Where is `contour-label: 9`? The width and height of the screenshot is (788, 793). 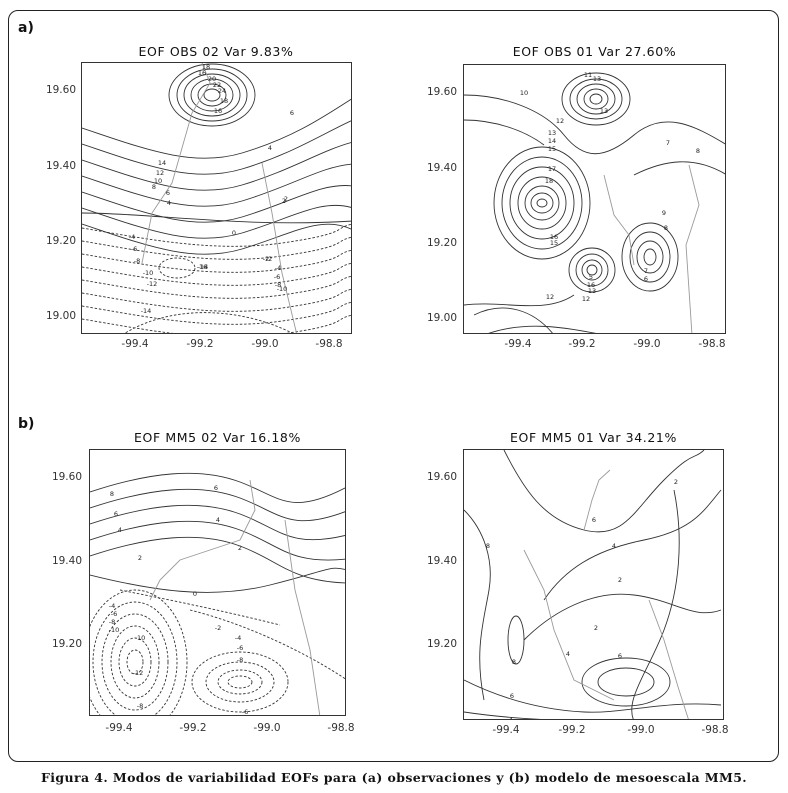 contour-label: 9 is located at coordinates (664, 213).